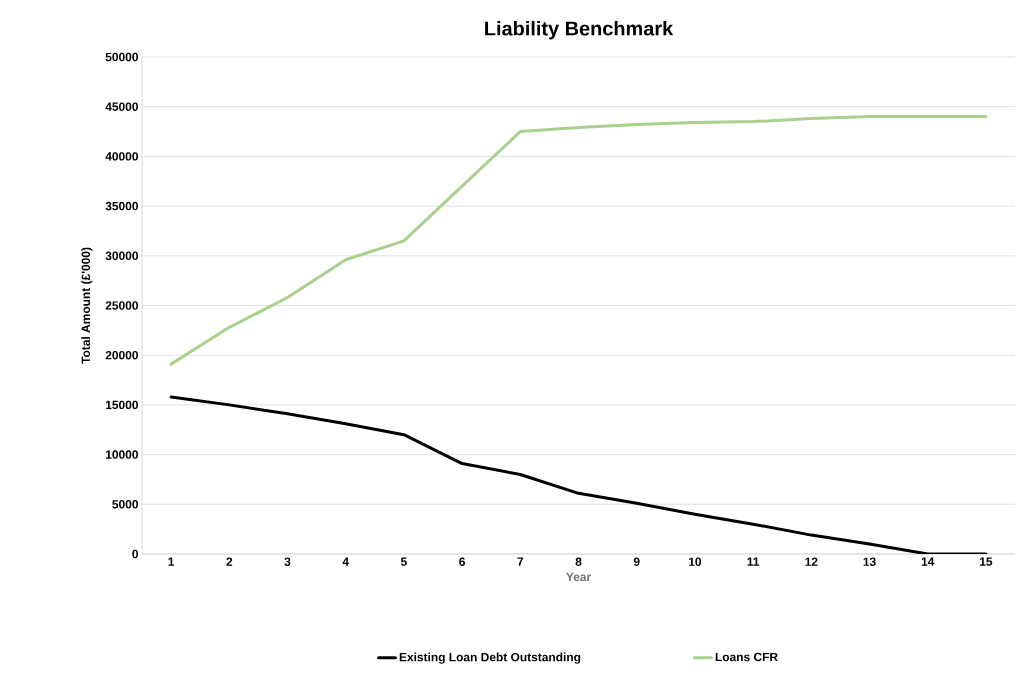  What do you see at coordinates (121, 256) in the screenshot?
I see `y-tick-label: 30000` at bounding box center [121, 256].